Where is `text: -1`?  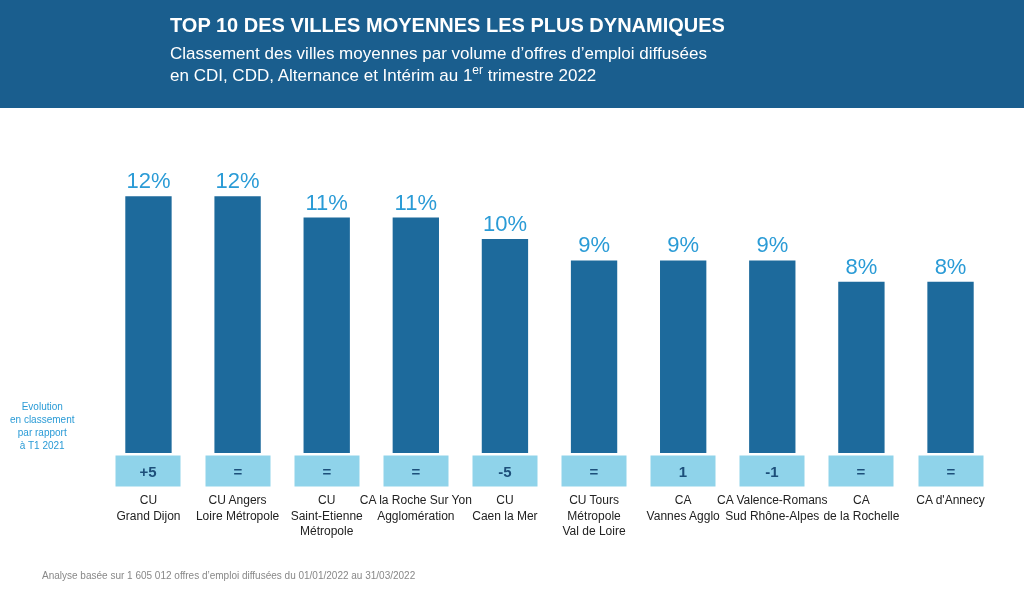 text: -1 is located at coordinates (772, 471).